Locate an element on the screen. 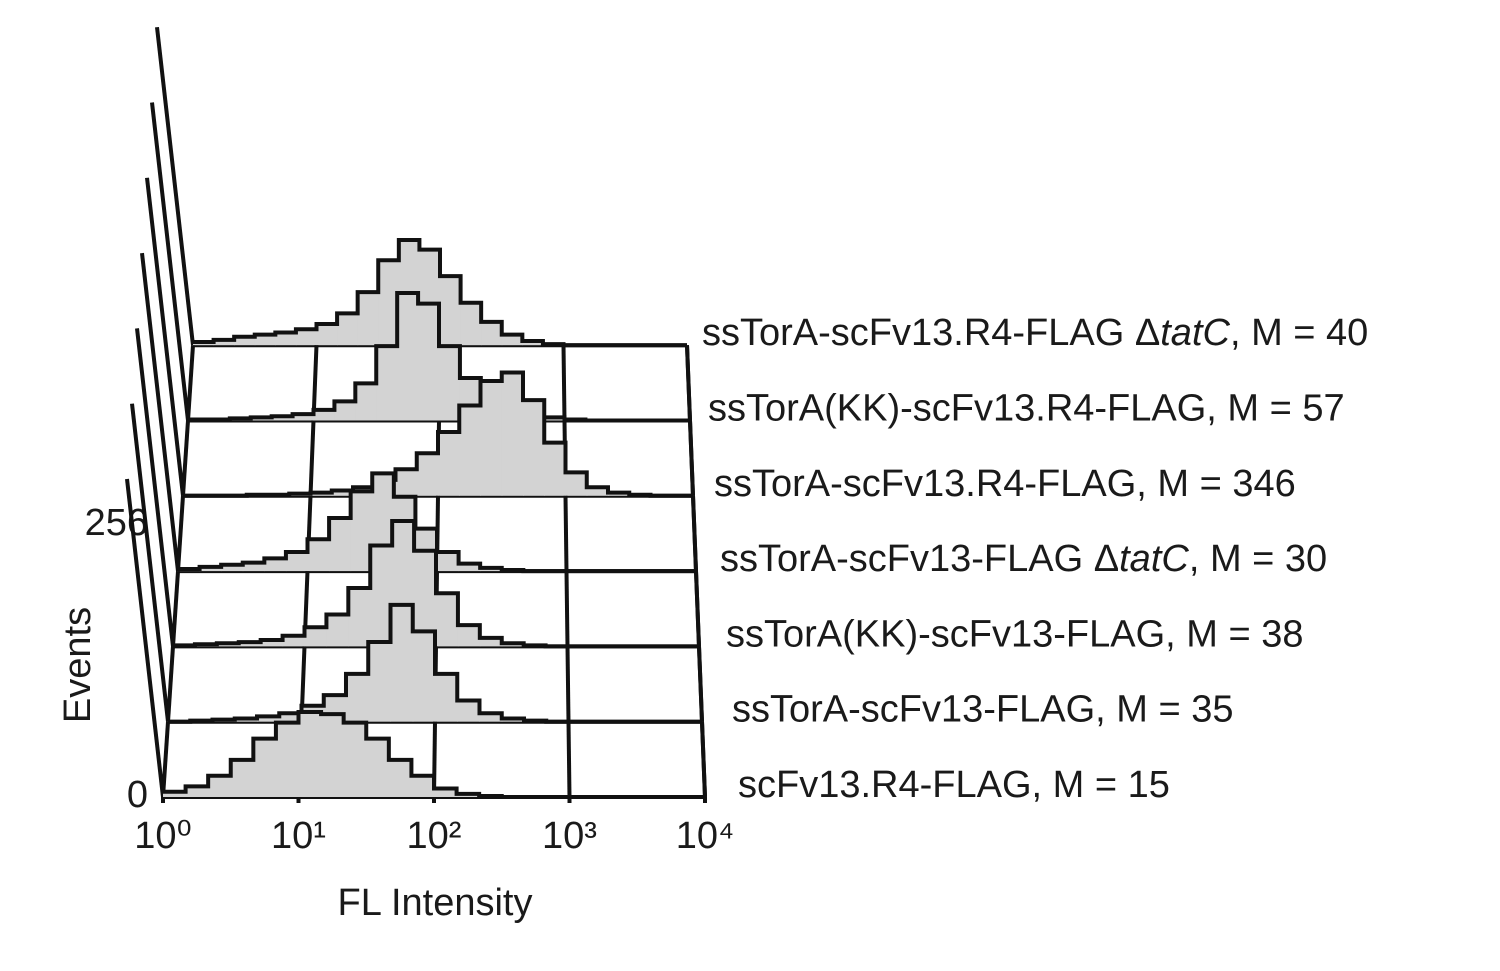  label-part: , M = 40 is located at coordinates (1299, 333).